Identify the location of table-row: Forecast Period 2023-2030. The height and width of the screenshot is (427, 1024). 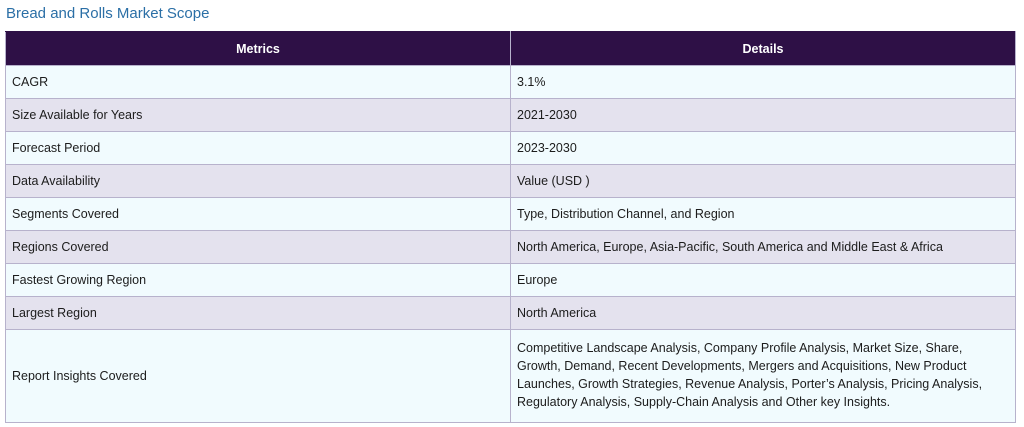
(510, 148).